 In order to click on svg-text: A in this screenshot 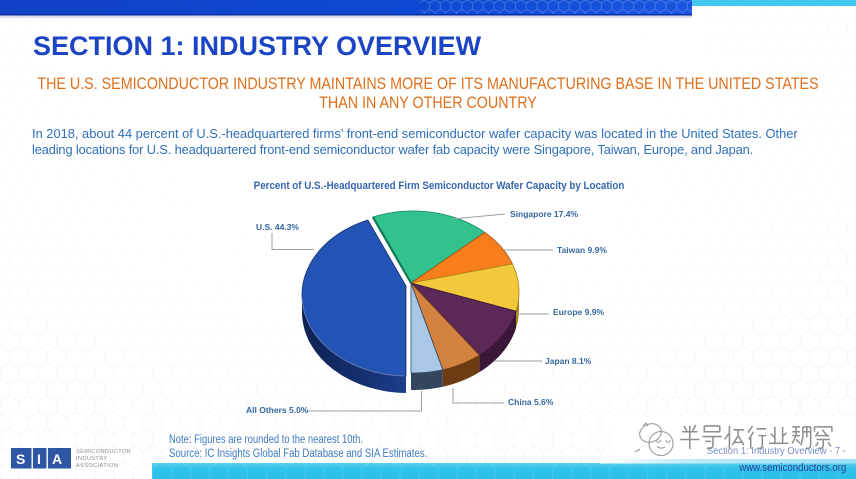, I will do `click(57, 459)`.